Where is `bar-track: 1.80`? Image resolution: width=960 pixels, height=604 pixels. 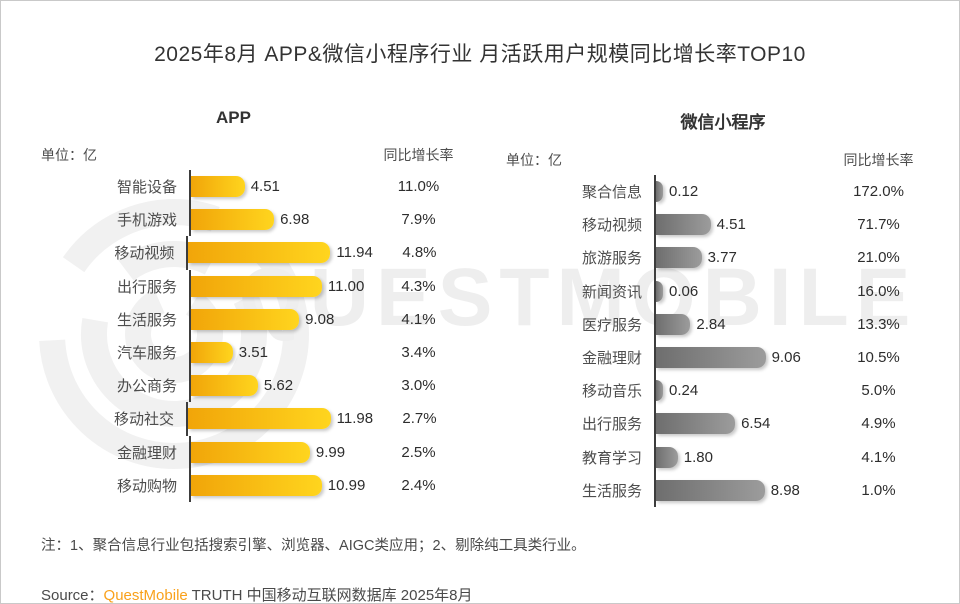
bar-track: 1.80 is located at coordinates (742, 457).